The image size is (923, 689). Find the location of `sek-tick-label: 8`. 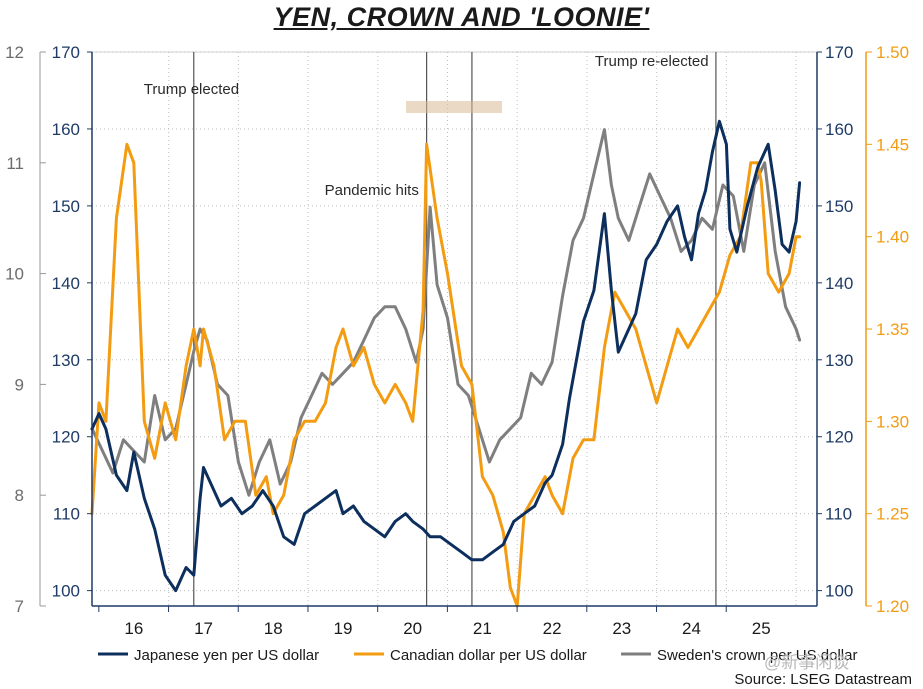

sek-tick-label: 8 is located at coordinates (19, 495).